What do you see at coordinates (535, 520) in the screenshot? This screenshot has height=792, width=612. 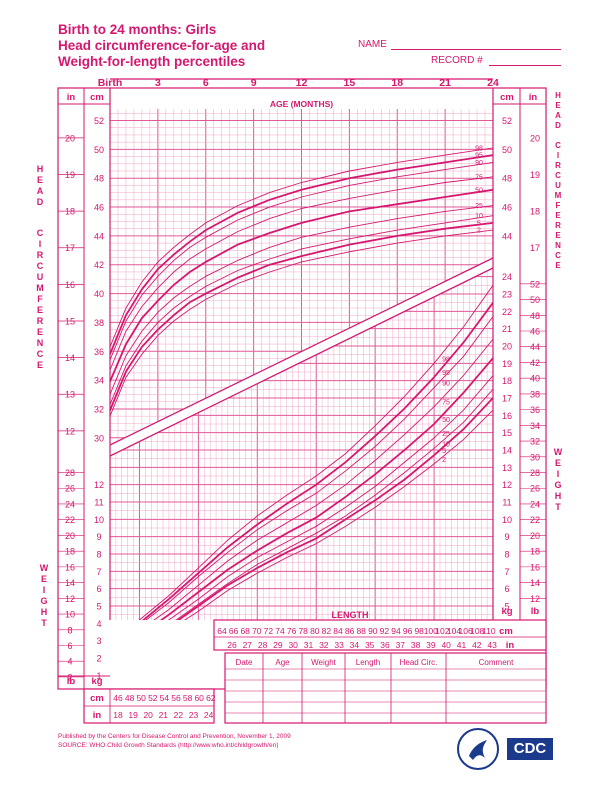 I see `wl-lb-right-tick-22: 22` at bounding box center [535, 520].